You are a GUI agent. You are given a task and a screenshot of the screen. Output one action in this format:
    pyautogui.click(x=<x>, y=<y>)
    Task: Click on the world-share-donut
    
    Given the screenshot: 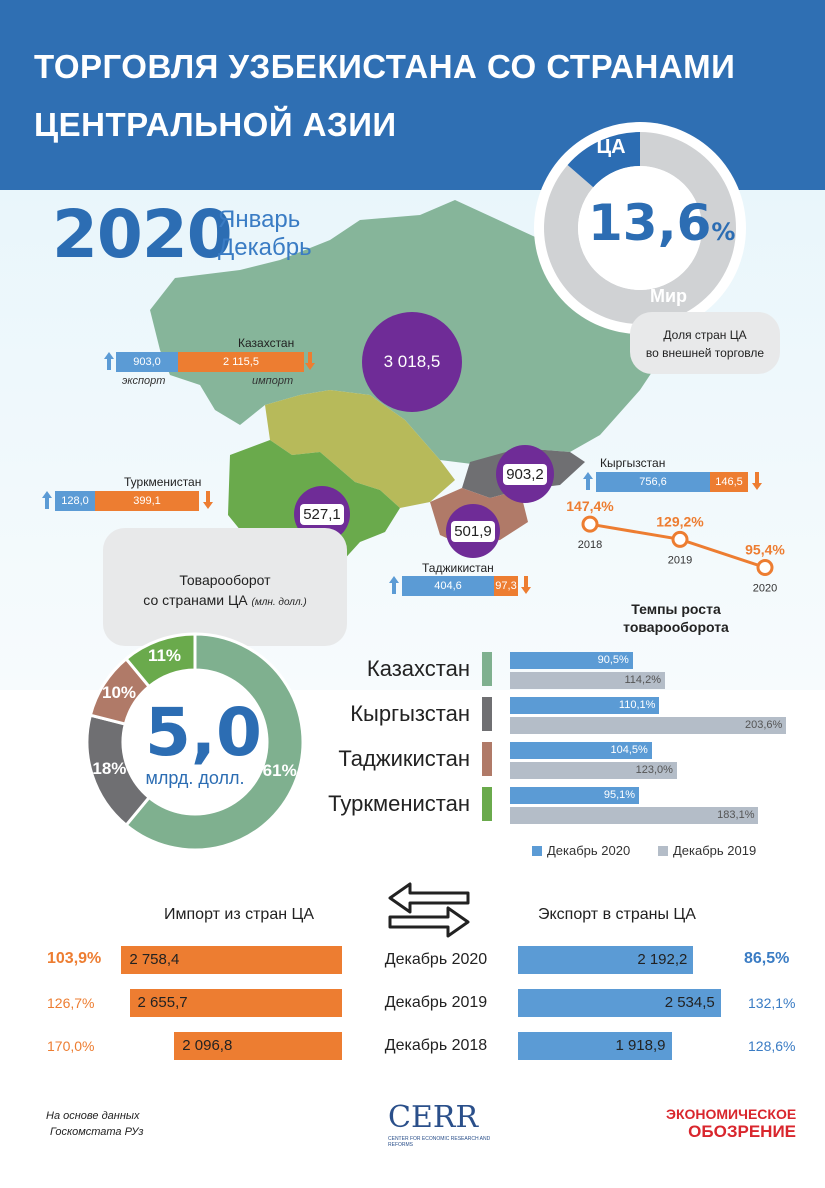 What is the action you would take?
    pyautogui.click(x=640, y=228)
    